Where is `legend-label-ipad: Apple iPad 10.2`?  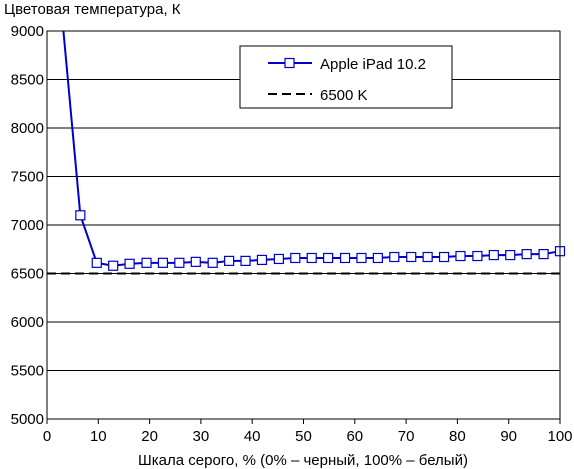
legend-label-ipad: Apple iPad 10.2 is located at coordinates (373, 64).